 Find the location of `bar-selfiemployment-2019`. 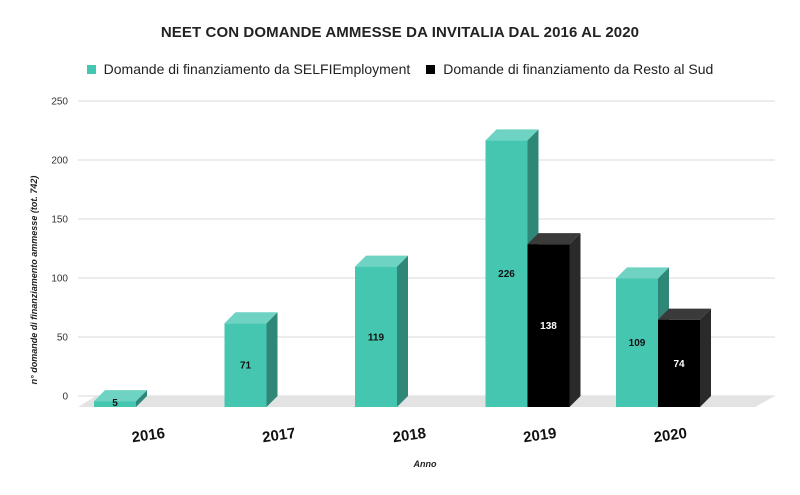

bar-selfiemployment-2019 is located at coordinates (506, 273).